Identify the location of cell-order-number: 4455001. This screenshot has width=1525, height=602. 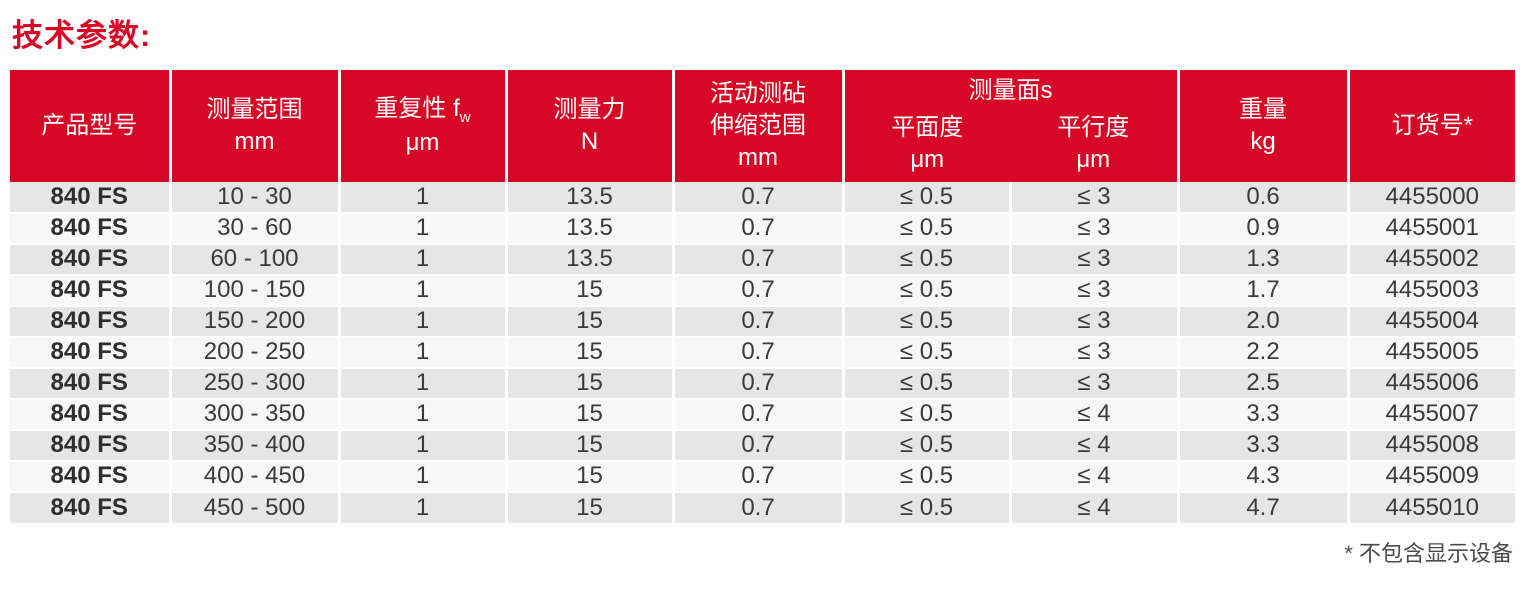
(1431, 228).